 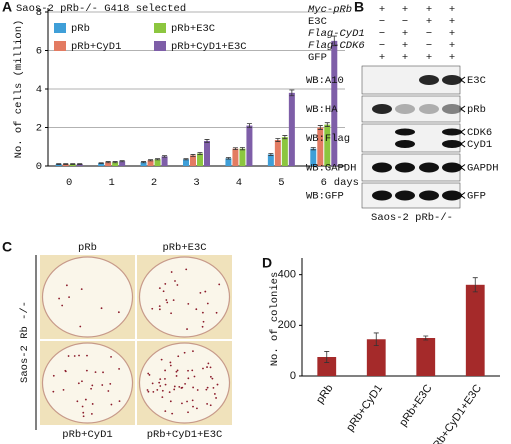 I want to click on condition-label: Flag-CyD1, so click(x=336, y=34).